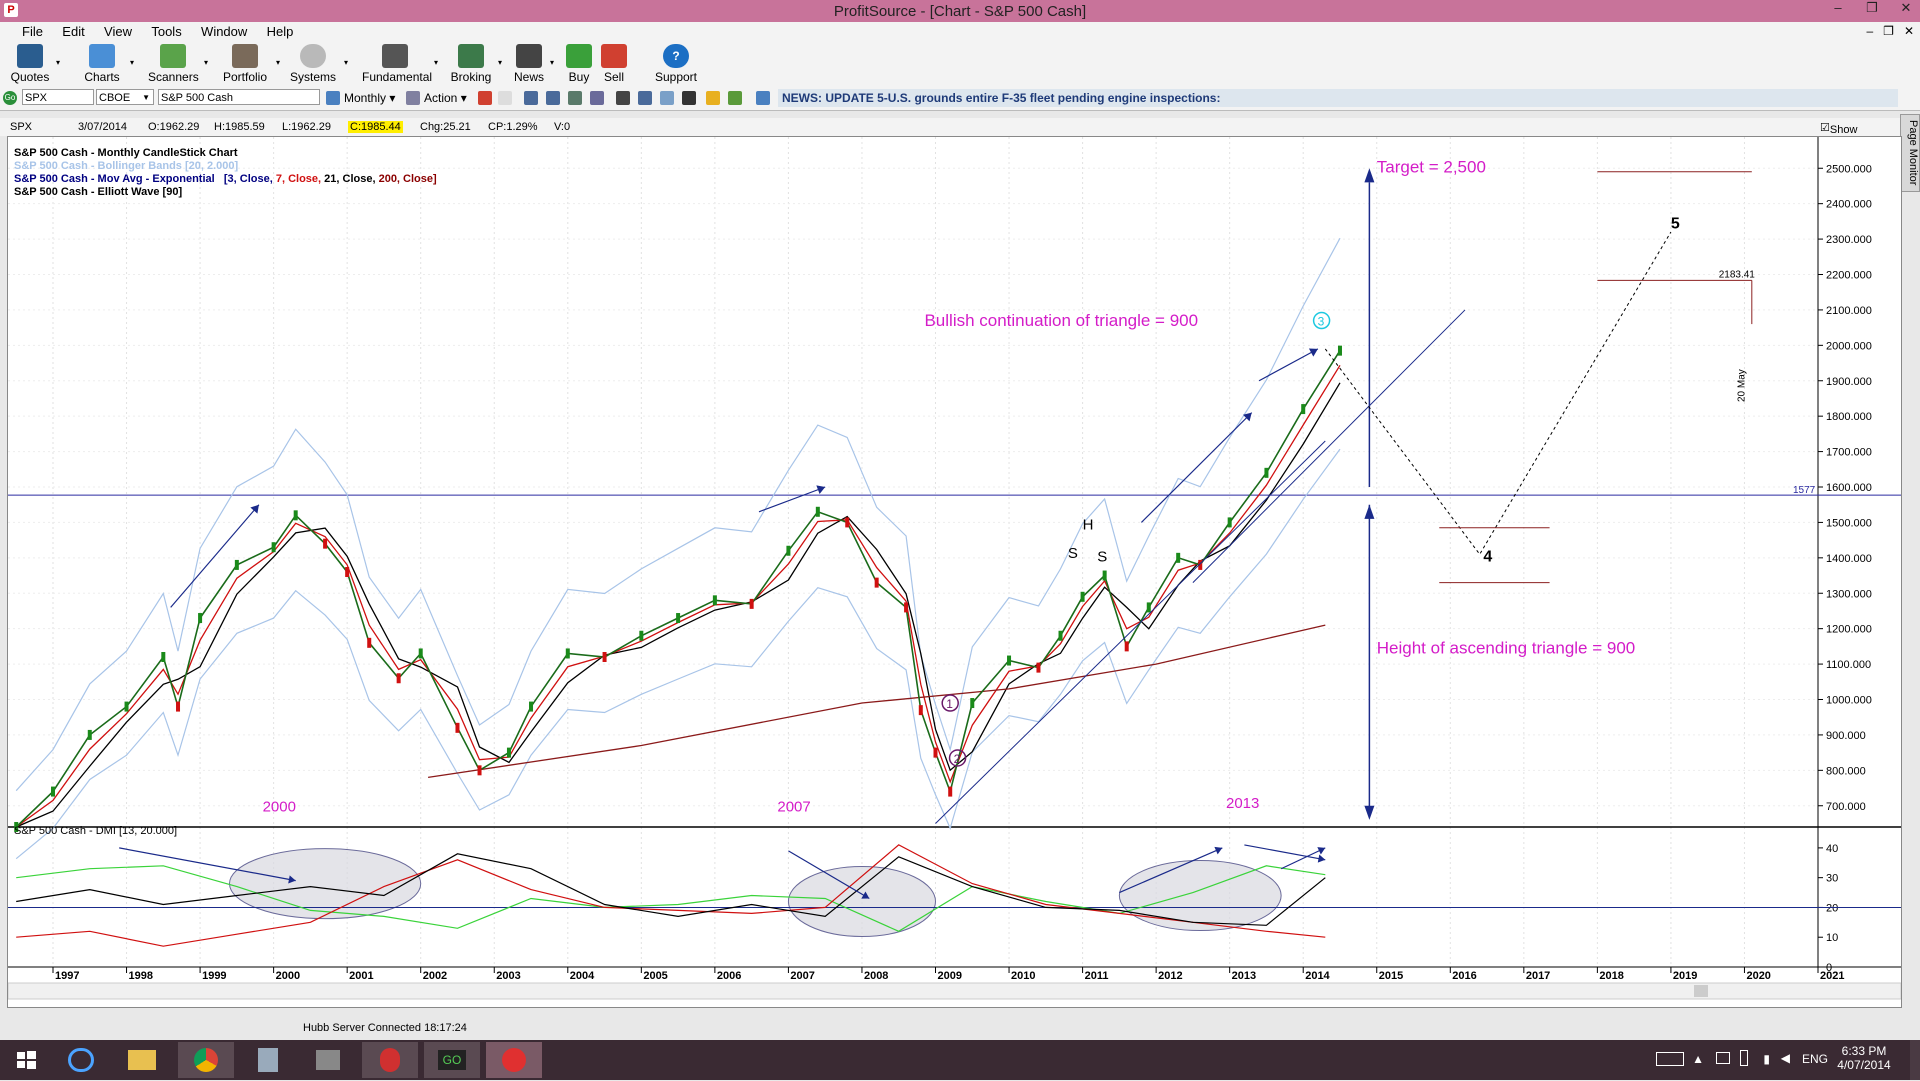  I want to click on exchange-select: CBOE ▼, so click(125, 97).